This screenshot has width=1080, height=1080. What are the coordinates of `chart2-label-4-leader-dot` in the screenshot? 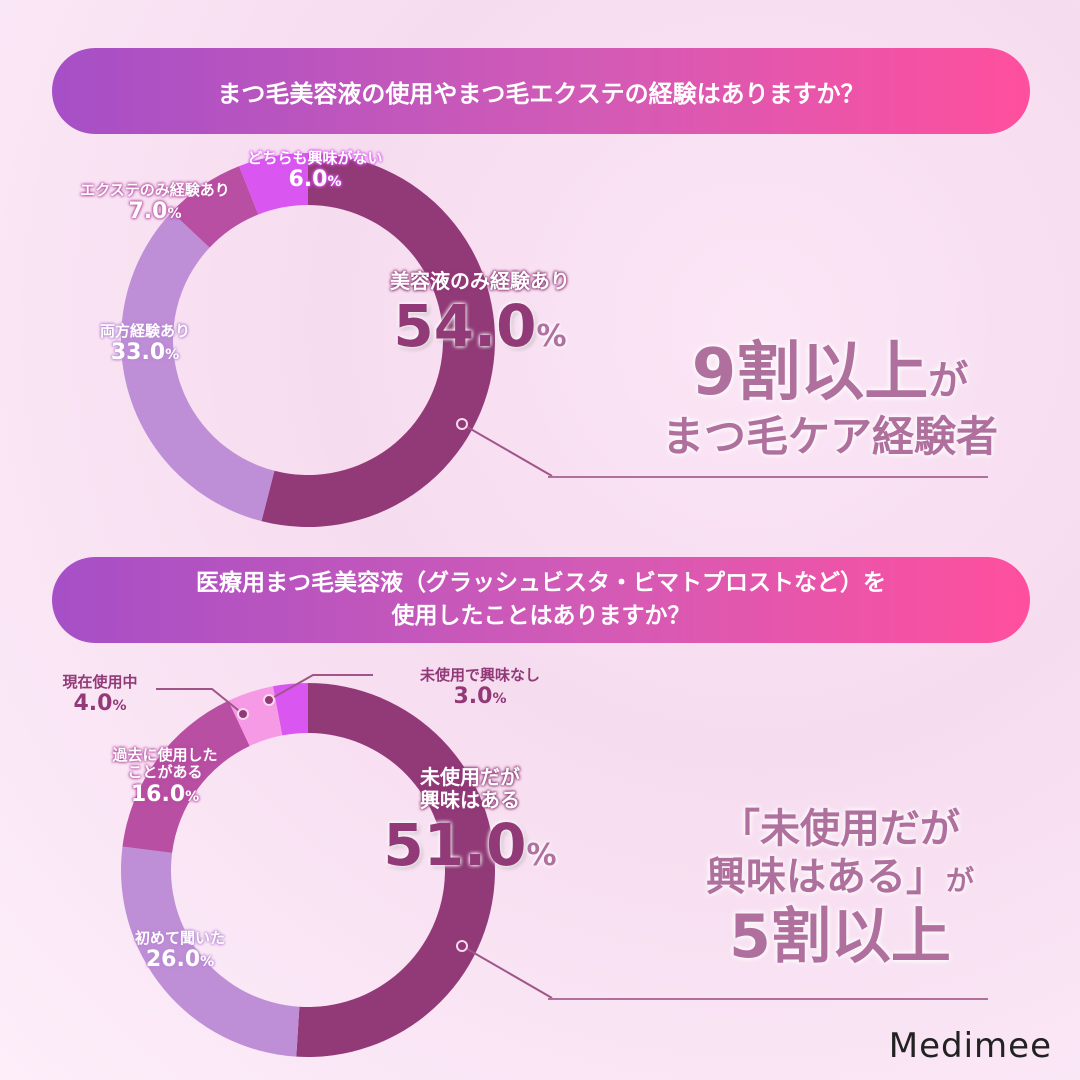 It's located at (269, 700).